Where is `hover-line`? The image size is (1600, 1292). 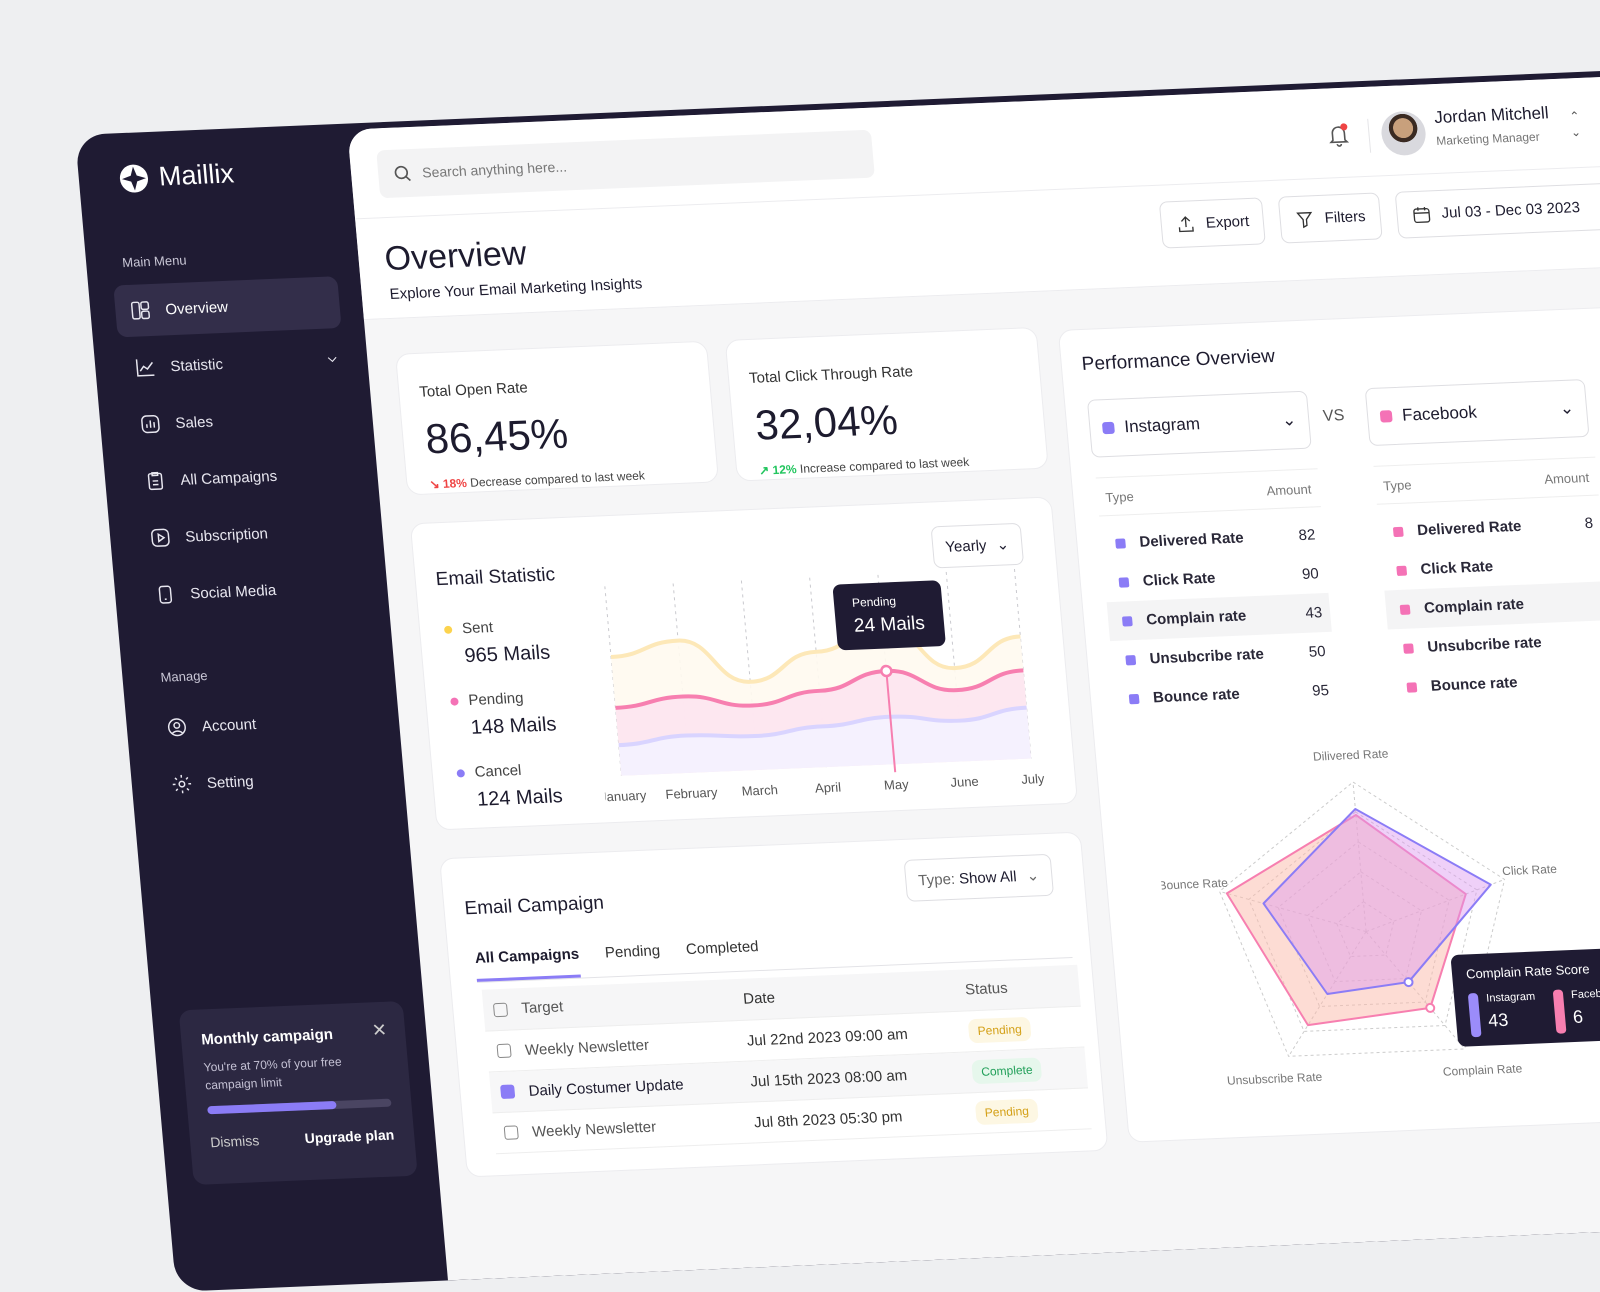
hover-line is located at coordinates (891, 721).